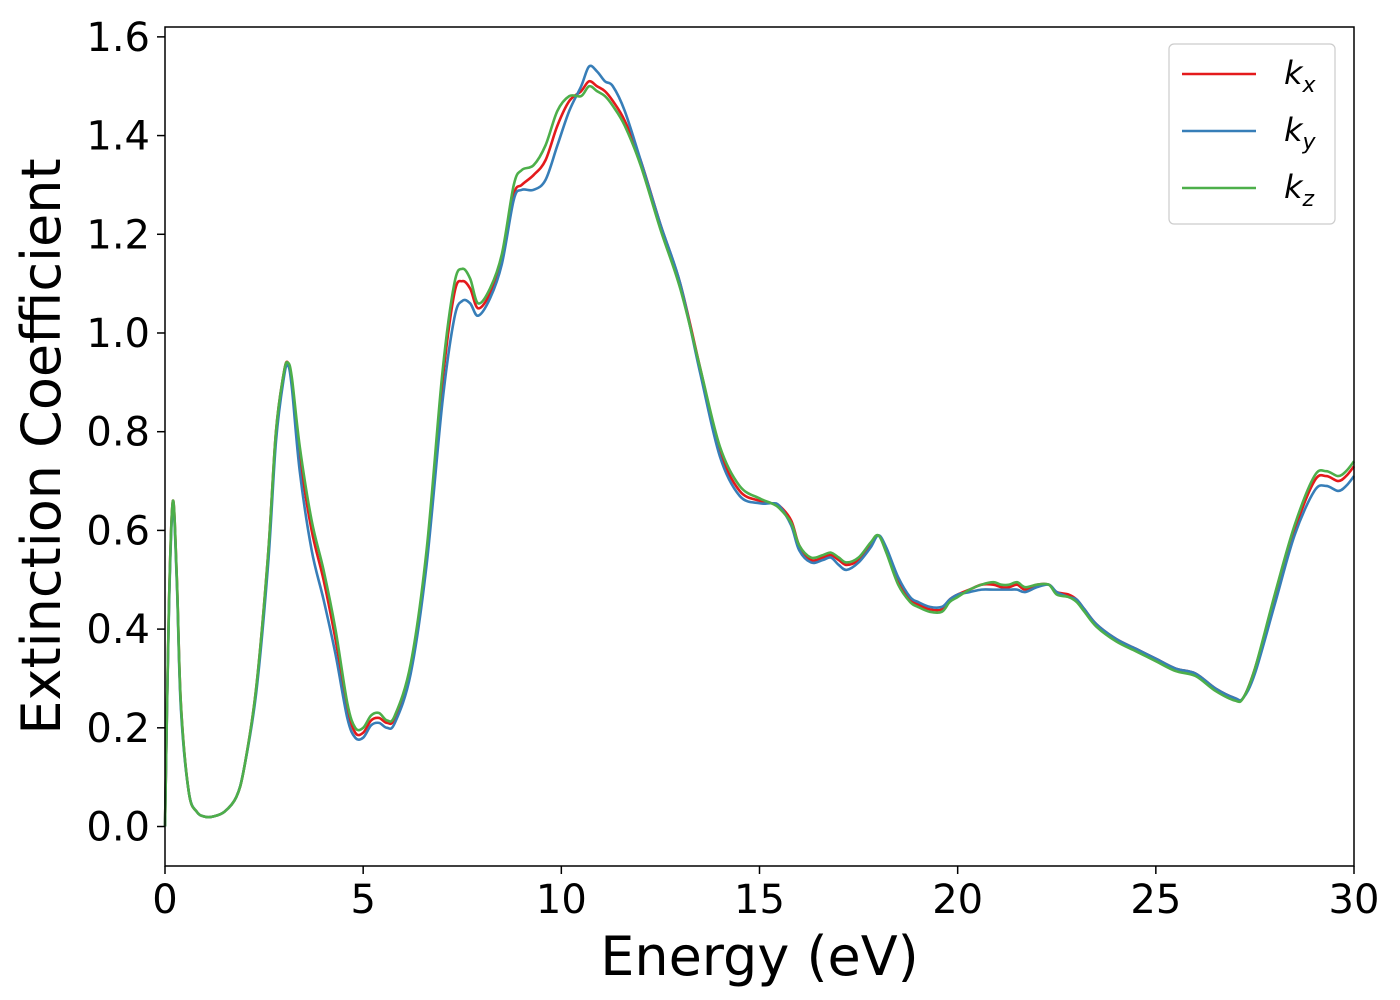 This screenshot has width=1400, height=1000. Describe the element at coordinates (118, 334) in the screenshot. I see `y-tick-label: 1.0` at that location.